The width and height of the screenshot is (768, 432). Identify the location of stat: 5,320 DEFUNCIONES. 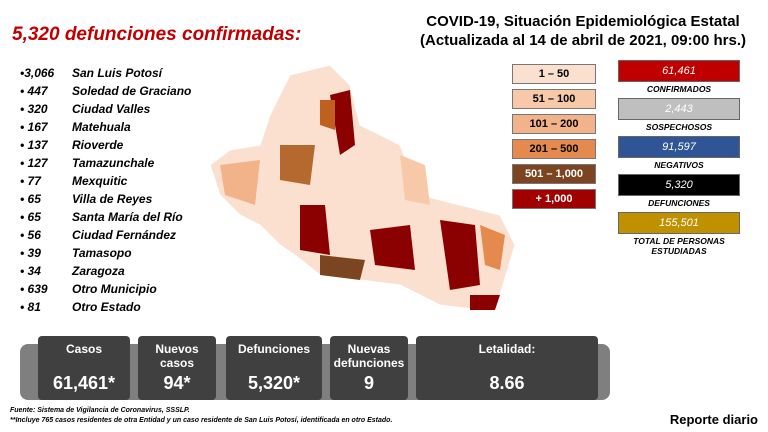
(679, 191).